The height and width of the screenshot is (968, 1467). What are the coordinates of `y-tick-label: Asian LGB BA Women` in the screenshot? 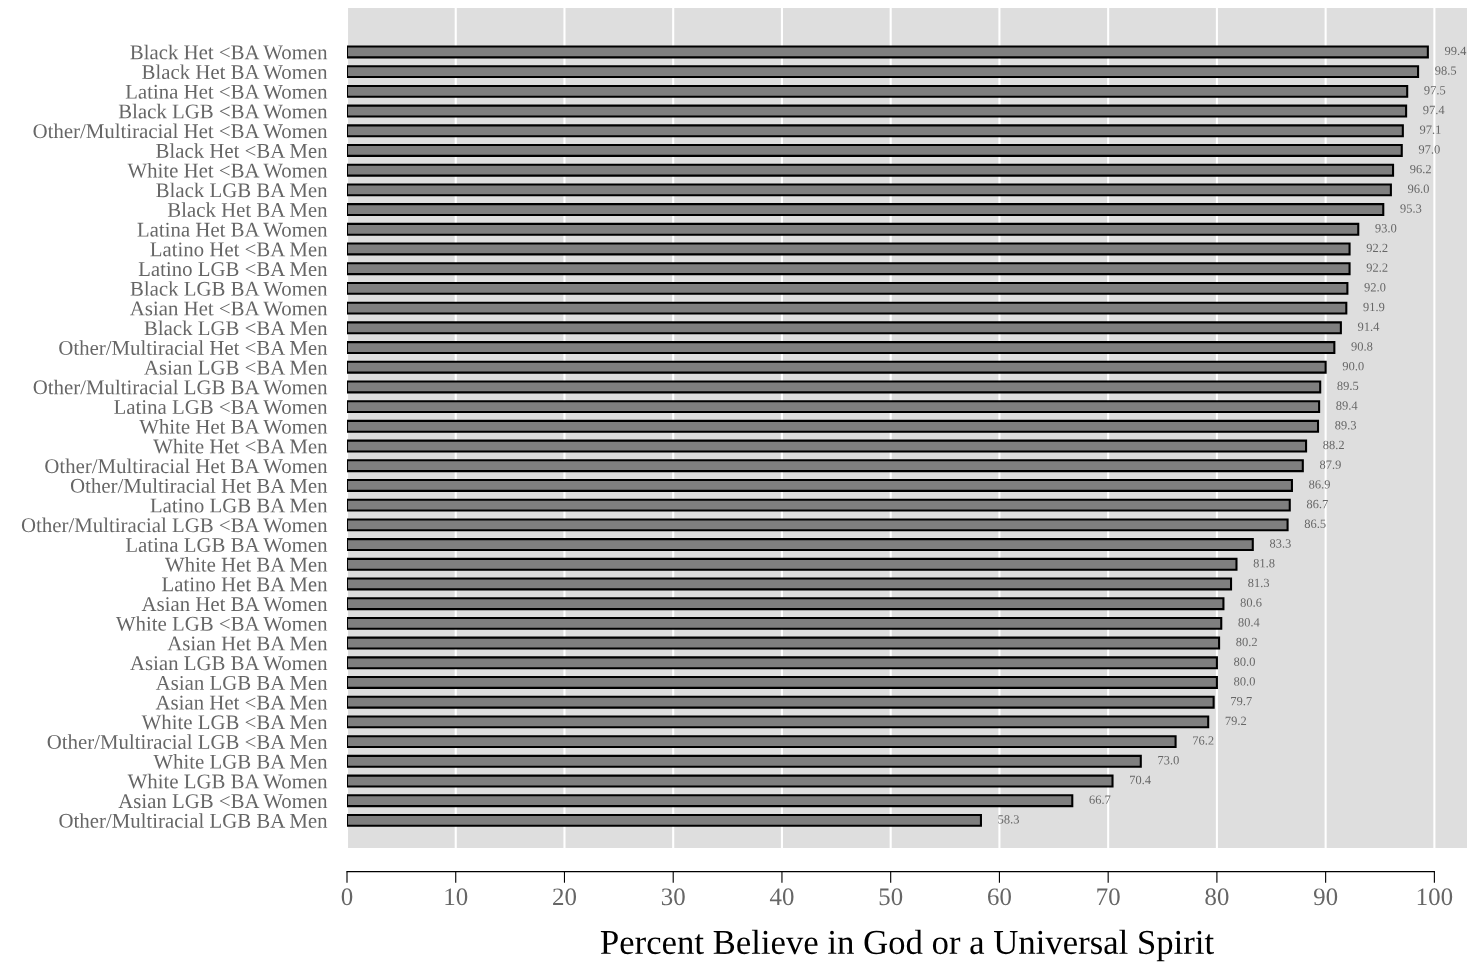 It's located at (229, 663).